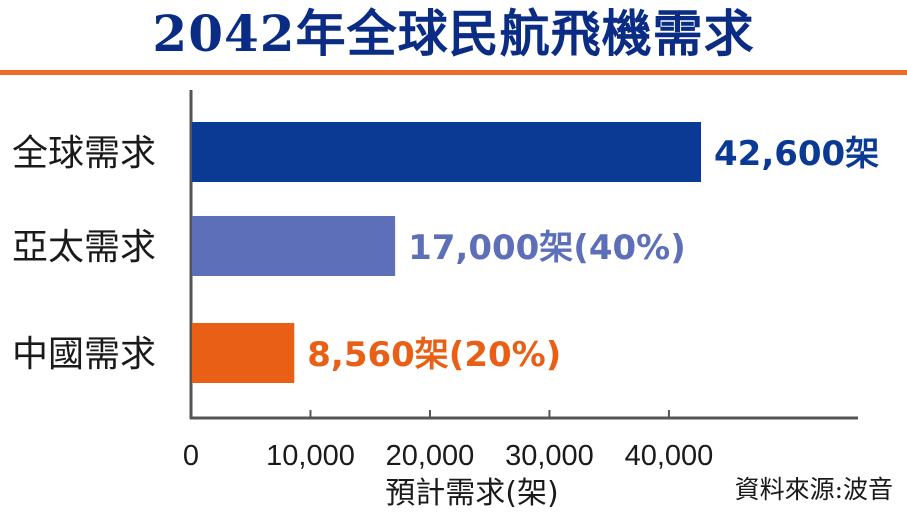 The width and height of the screenshot is (907, 512). Describe the element at coordinates (453, 33) in the screenshot. I see `chart-title: 2042年全球民航飛機需求` at that location.